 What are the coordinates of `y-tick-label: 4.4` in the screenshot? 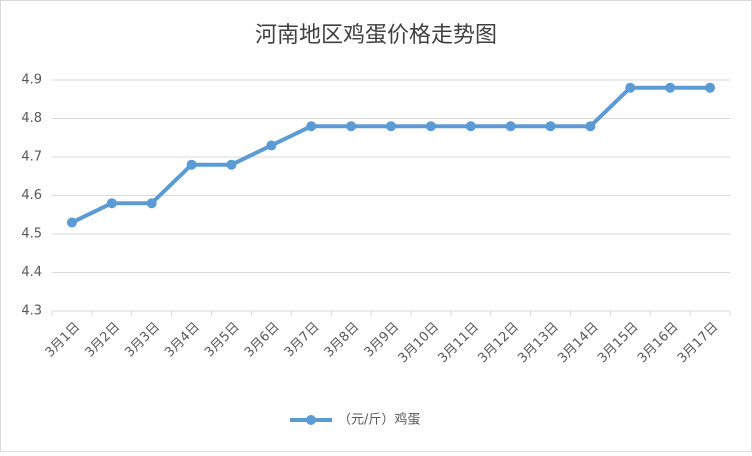 It's located at (31, 272).